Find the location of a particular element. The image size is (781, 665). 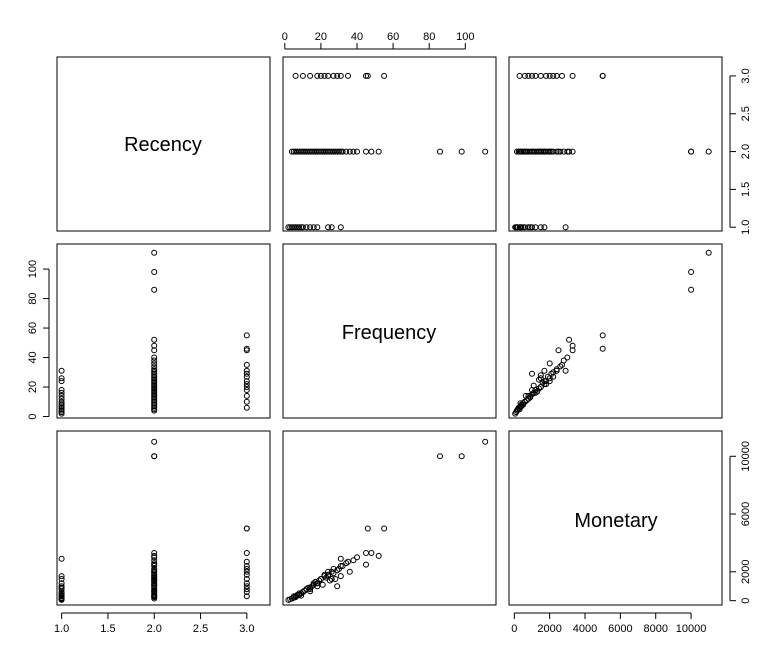

x-axis-top-frequency-tick-label: 20 is located at coordinates (321, 37).